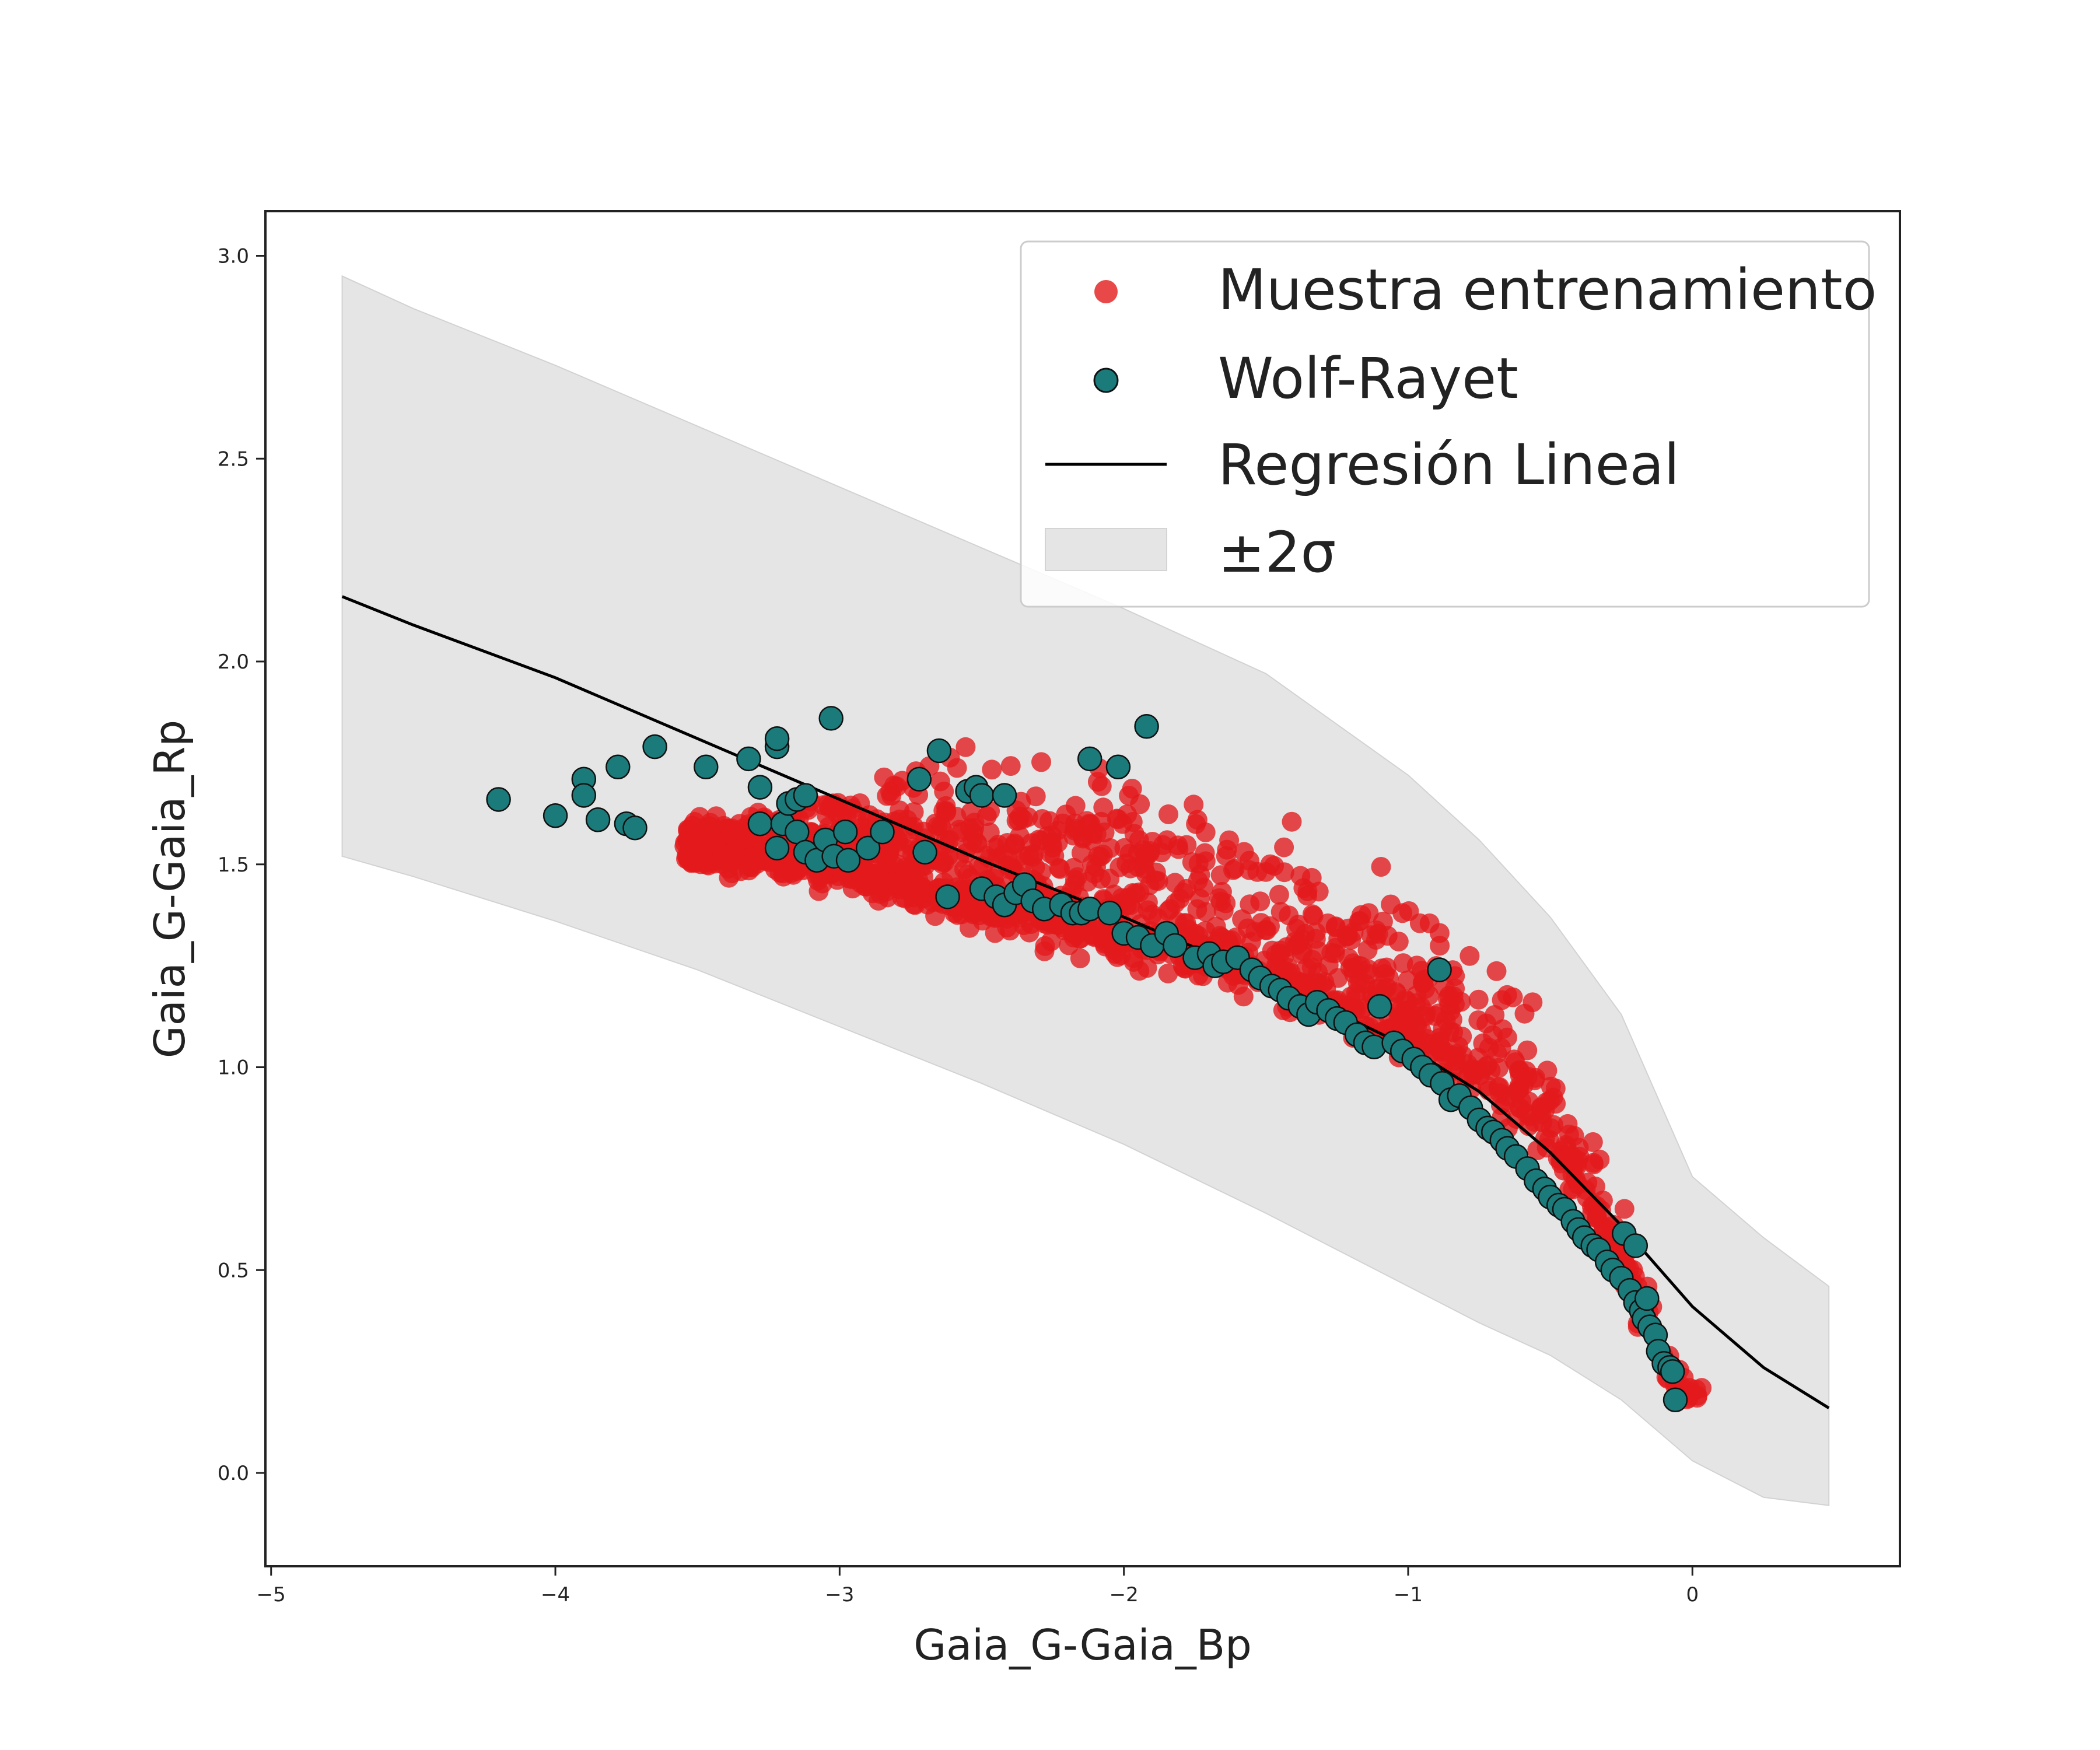 The width and height of the screenshot is (2100, 1750). I want to click on x-tick-label: 0, so click(1692, 1594).